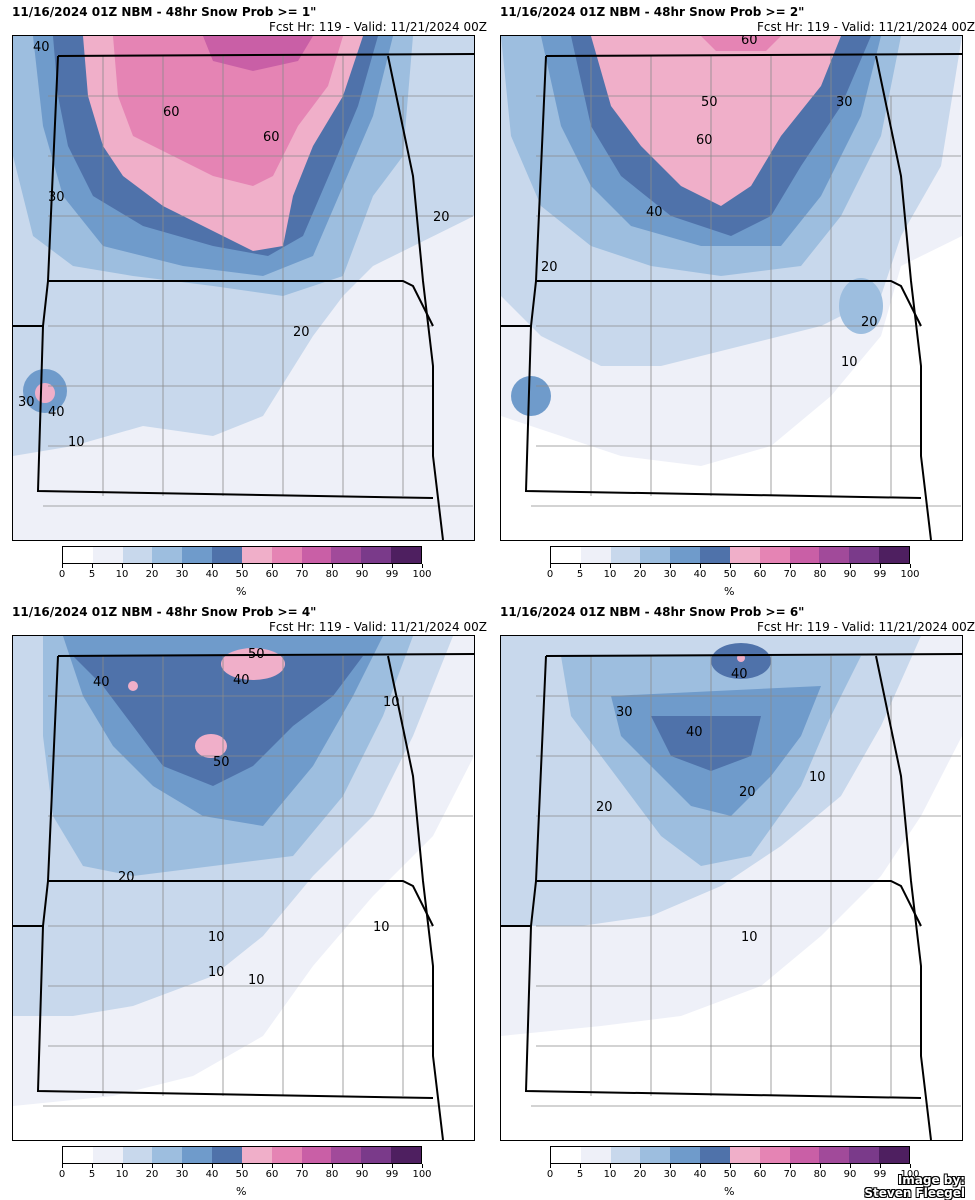  Describe the element at coordinates (302, 574) in the screenshot. I see `colorbar-tick-label: 70` at that location.